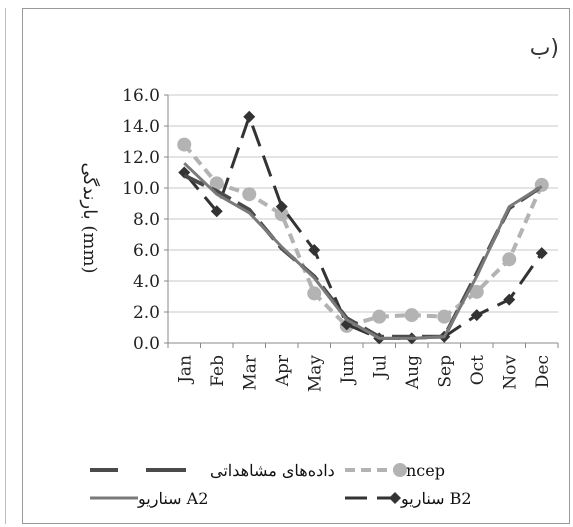  Describe the element at coordinates (5, 266) in the screenshot. I see `left-border-line` at that location.